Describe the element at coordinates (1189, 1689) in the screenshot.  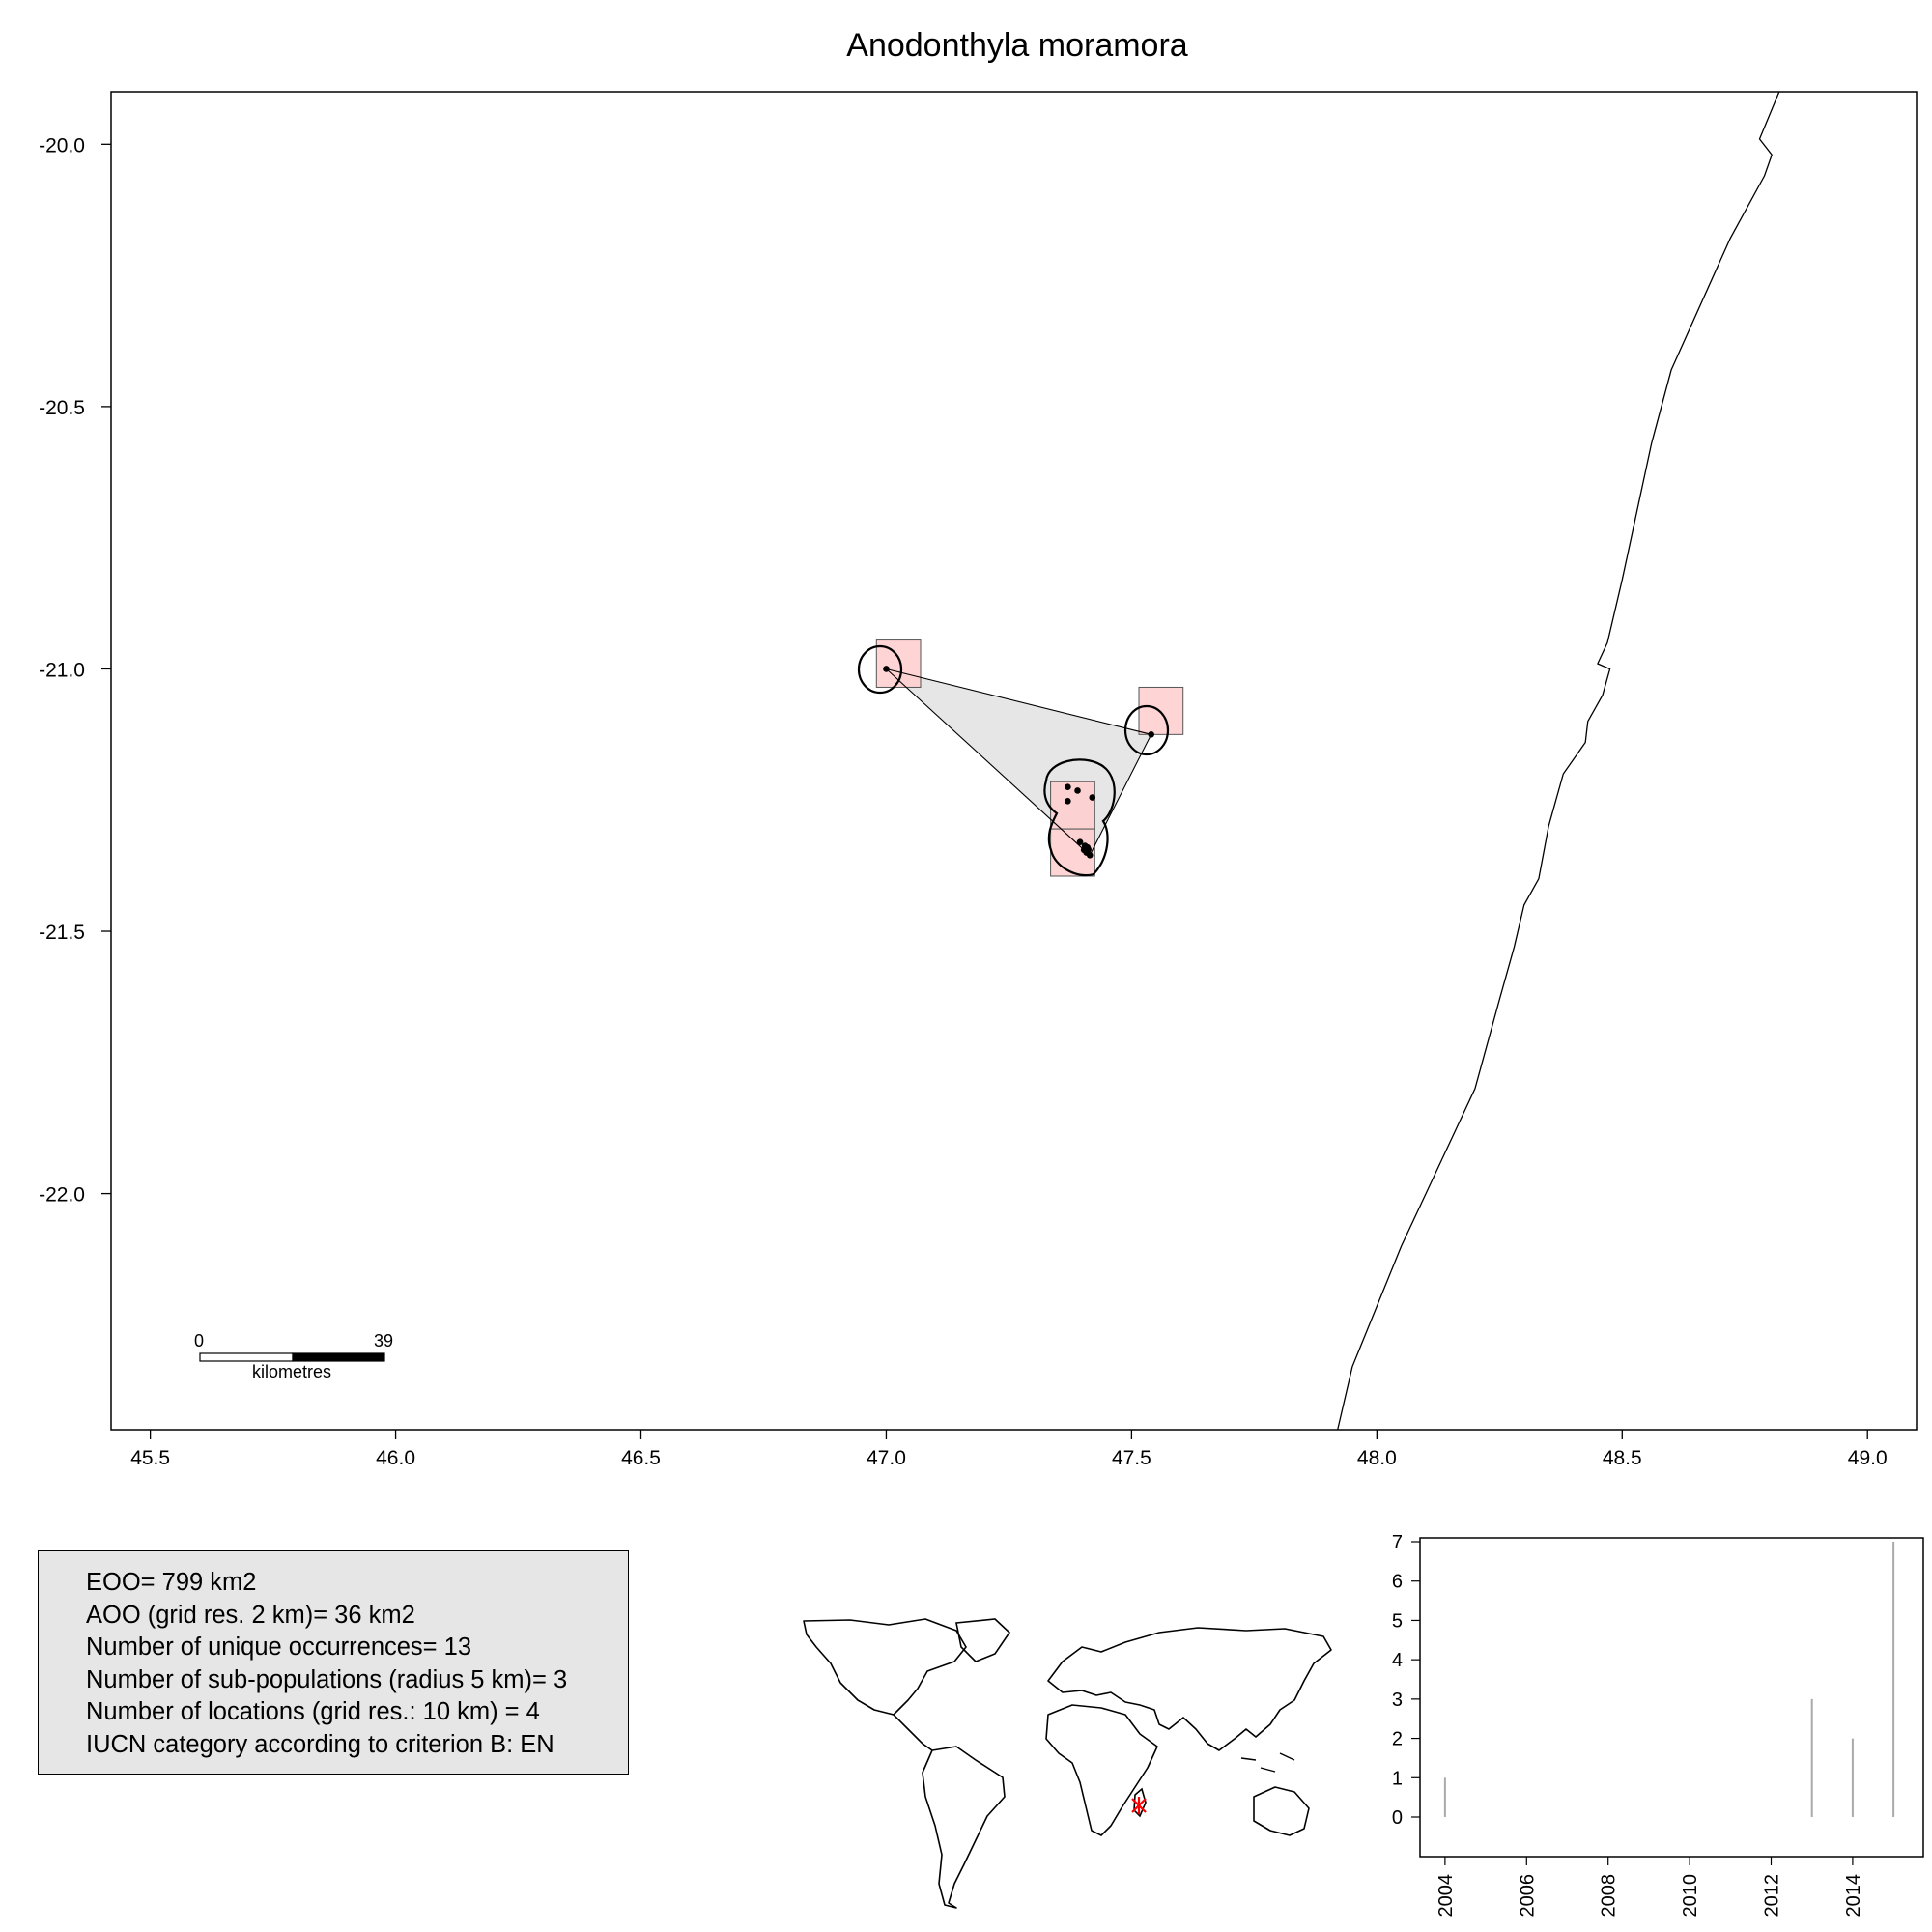
I see `europe-asia-outline` at that location.